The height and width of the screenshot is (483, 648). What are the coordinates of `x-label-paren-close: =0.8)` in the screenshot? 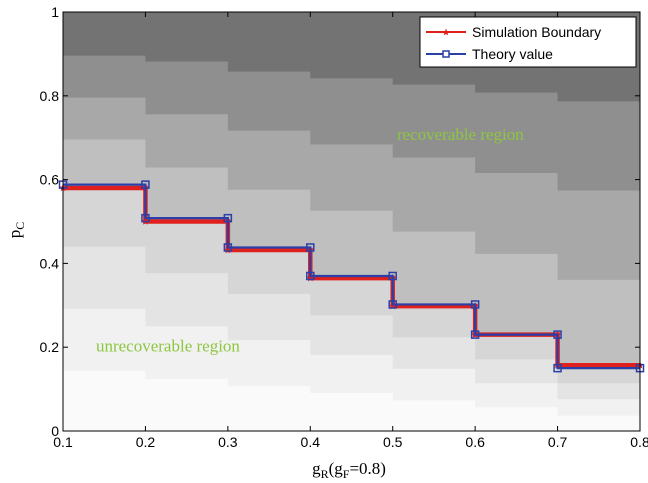 It's located at (367, 468).